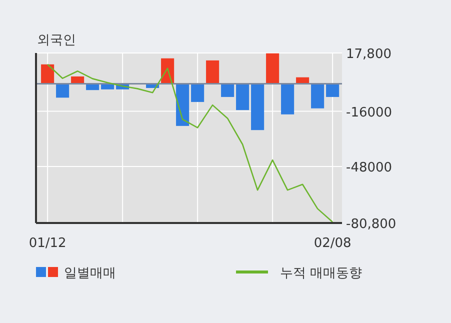  Describe the element at coordinates (369, 112) in the screenshot. I see `y-tick-label: -16000` at that location.